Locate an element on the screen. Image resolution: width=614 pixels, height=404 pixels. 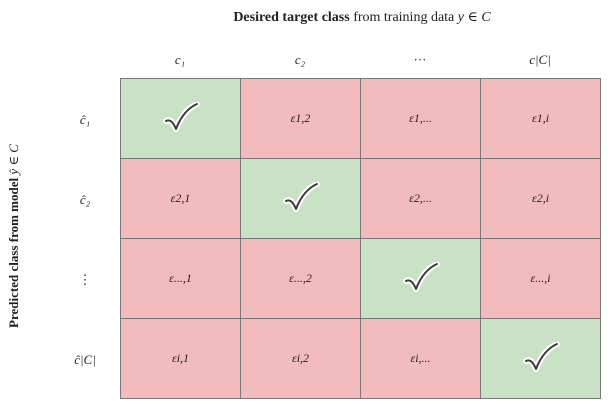
y-axis-label: Predicted class from model ŷ ∈ C is located at coordinates (14, 236).